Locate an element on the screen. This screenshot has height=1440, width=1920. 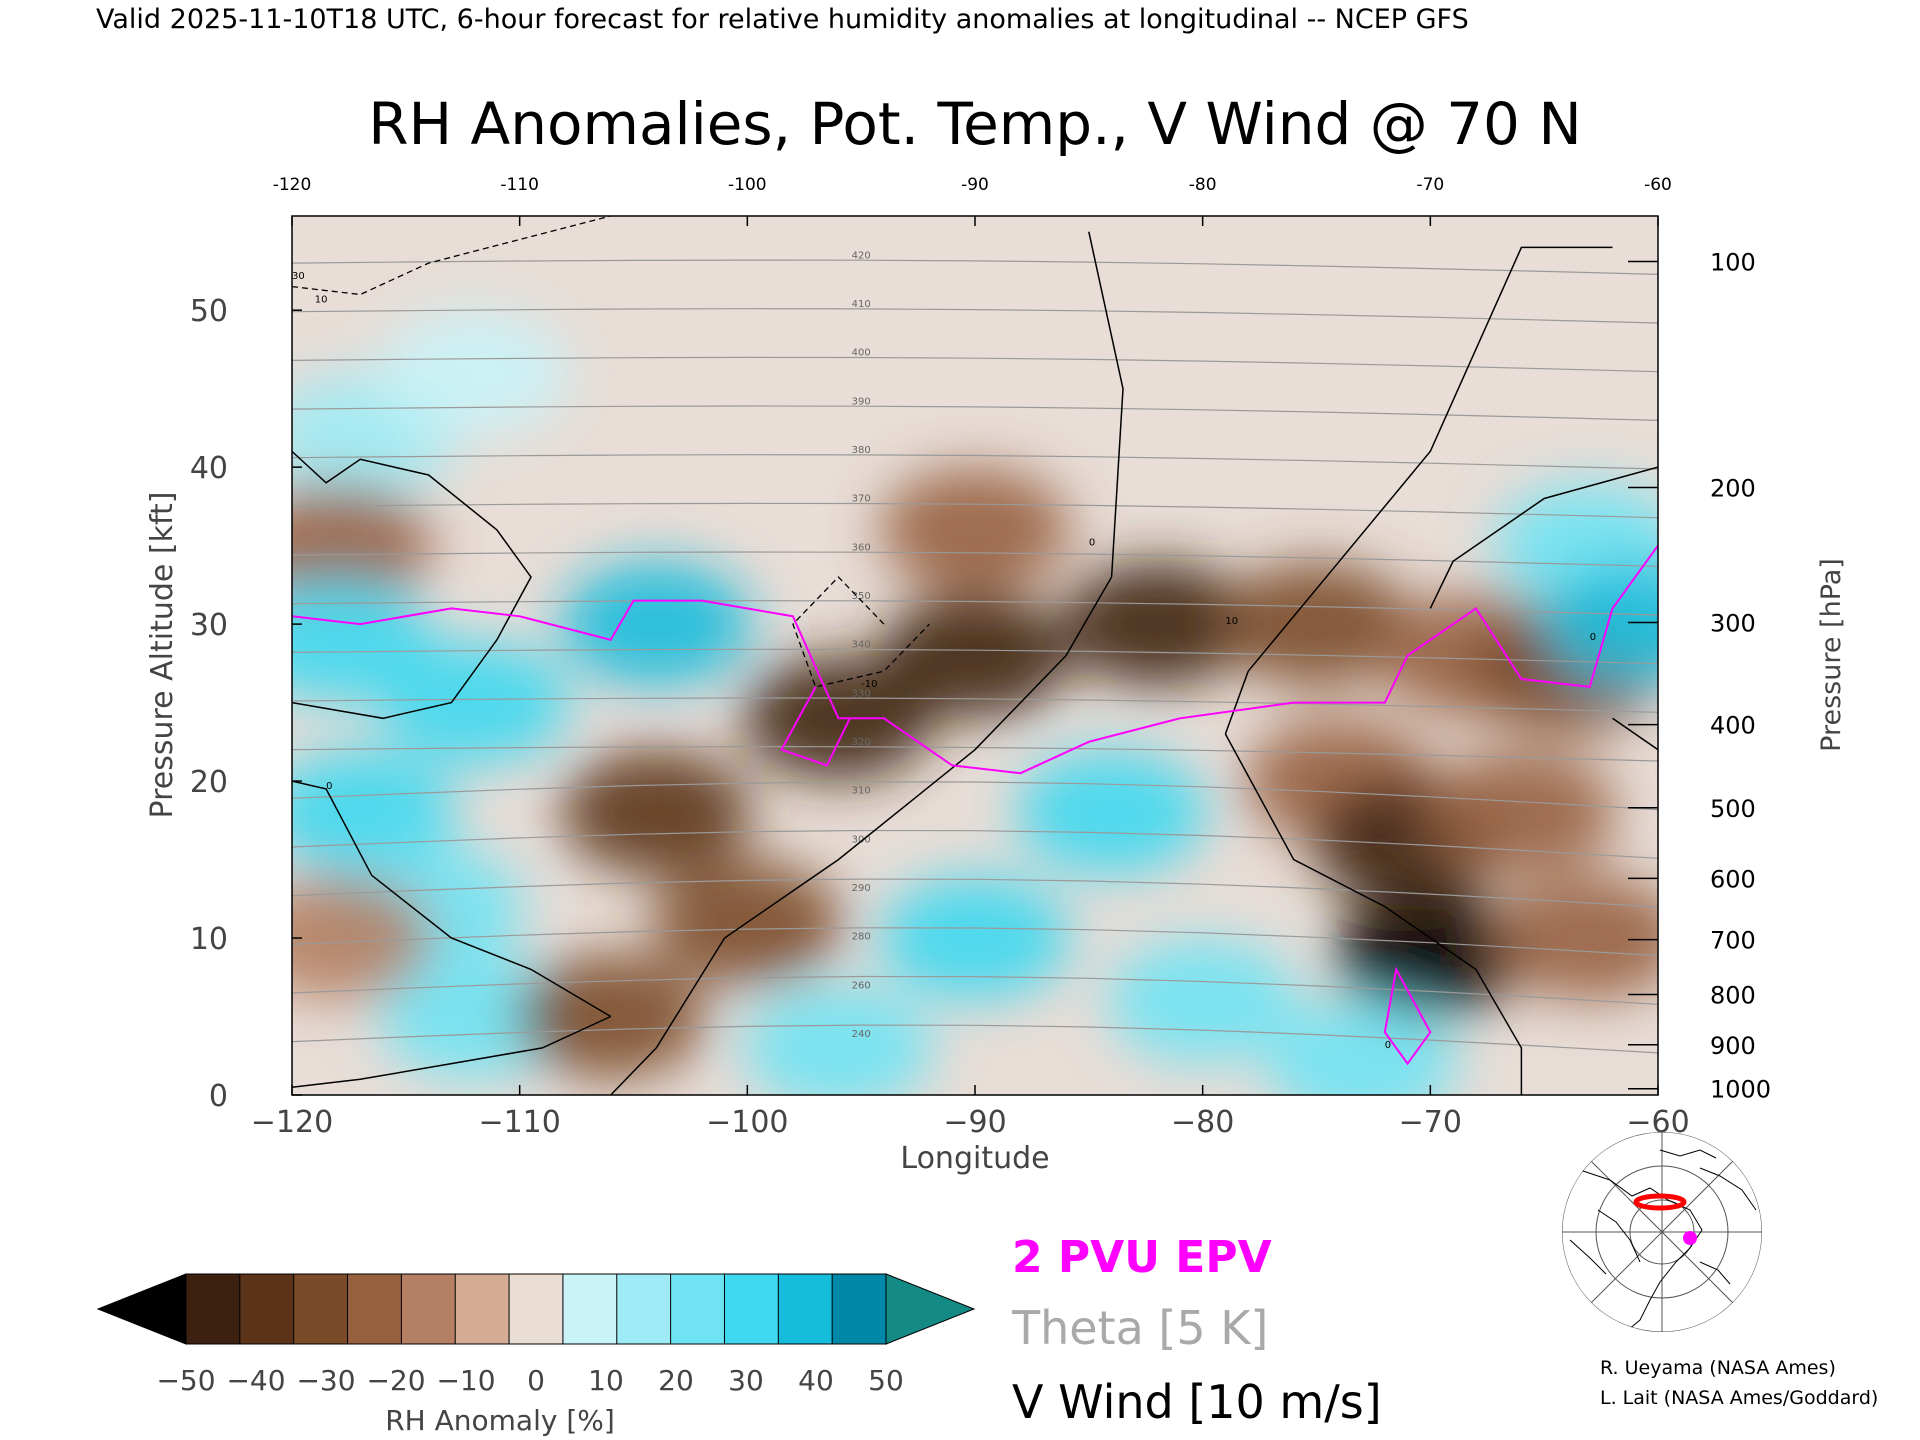
colorbar-tick-label: −30 is located at coordinates (325, 1380).